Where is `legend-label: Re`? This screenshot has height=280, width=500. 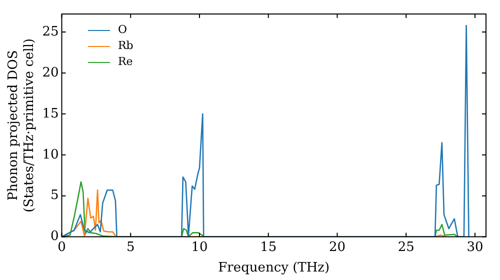 legend-label: Re is located at coordinates (125, 62).